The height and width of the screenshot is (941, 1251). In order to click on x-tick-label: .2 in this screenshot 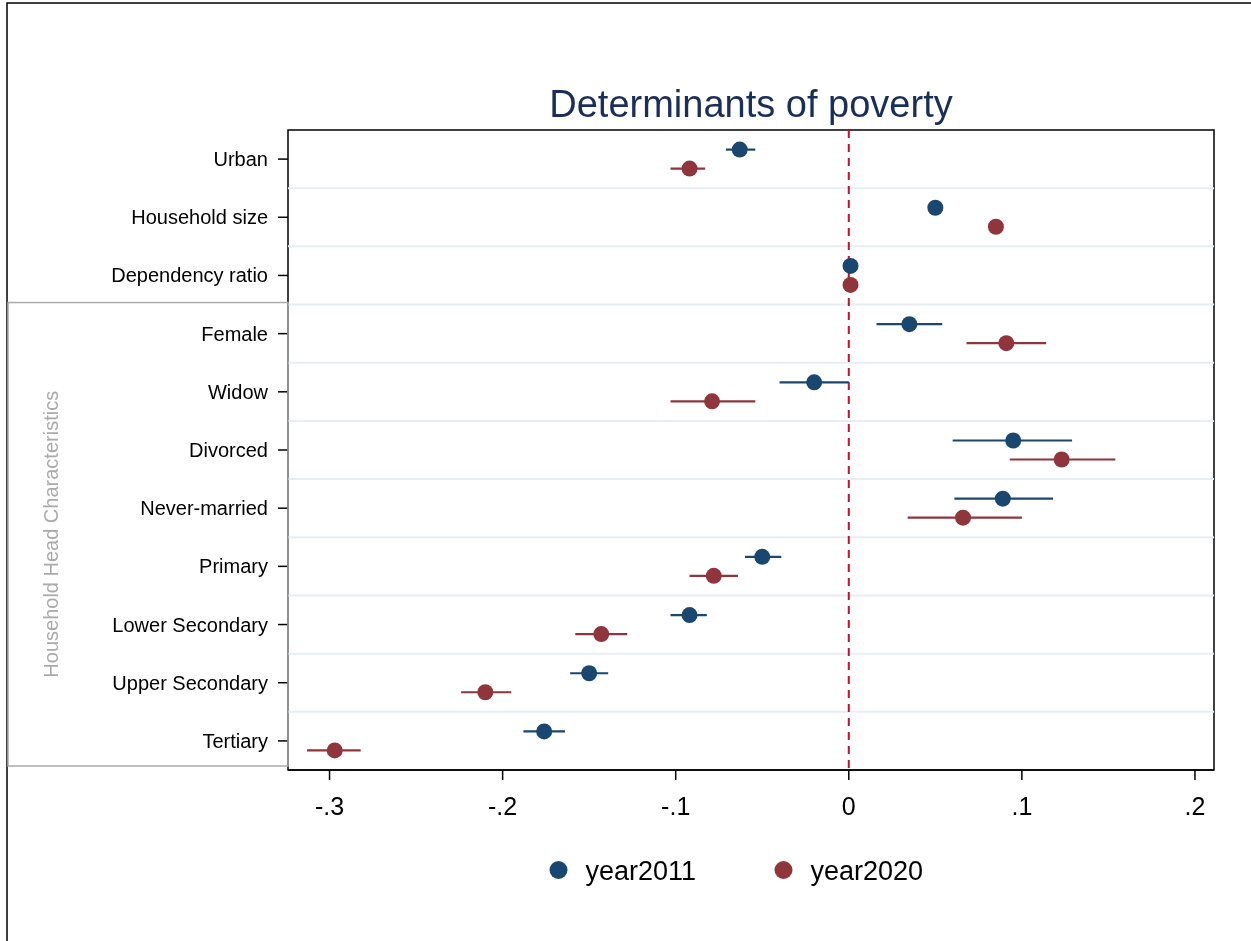, I will do `click(1195, 806)`.